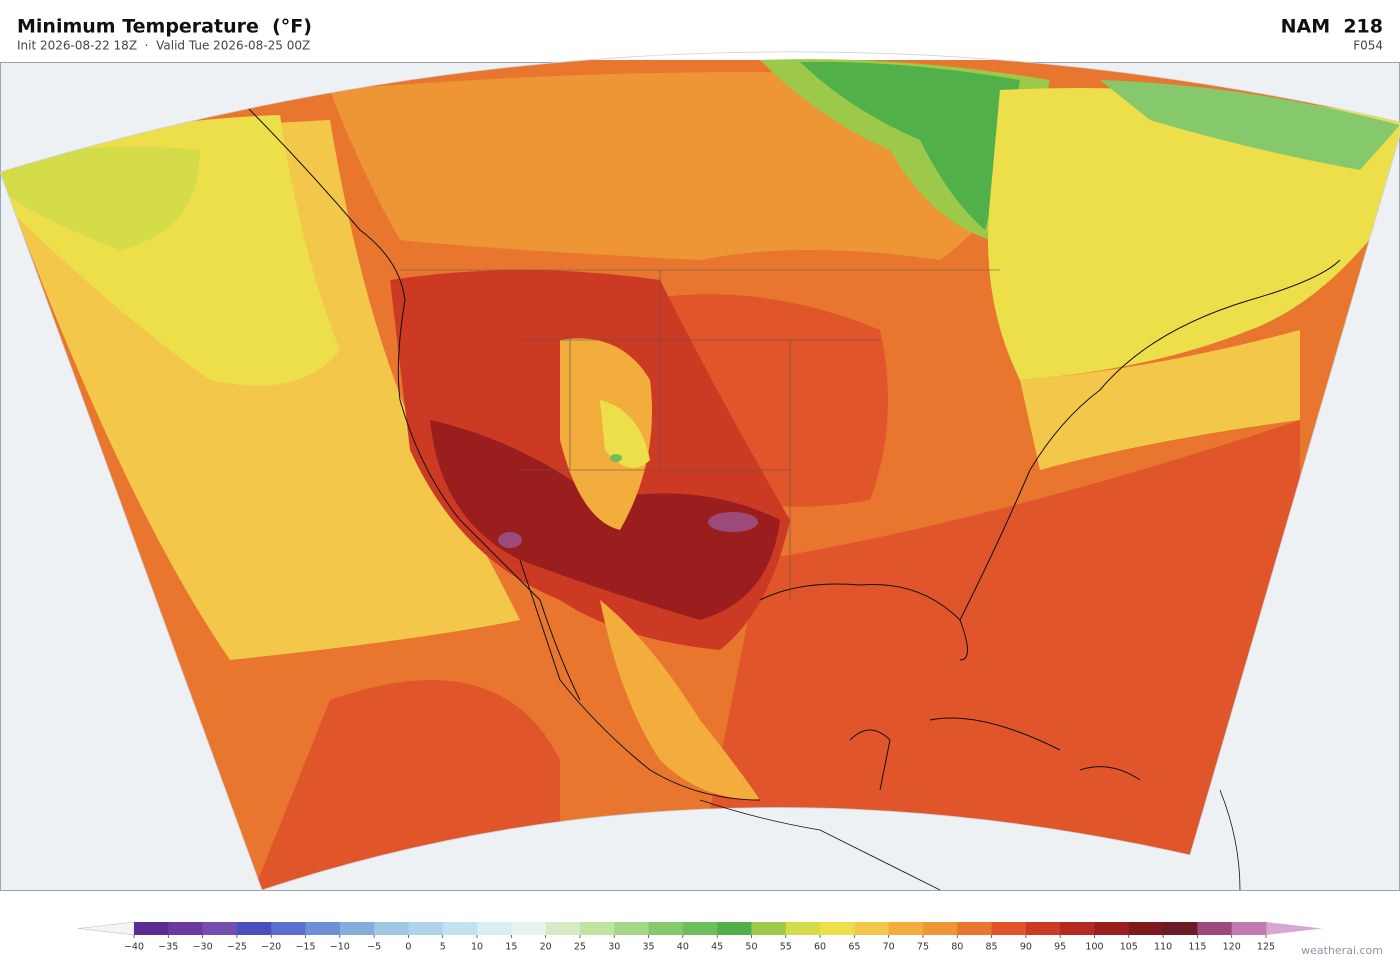  I want to click on colorbar-tick-label: 100, so click(1094, 947).